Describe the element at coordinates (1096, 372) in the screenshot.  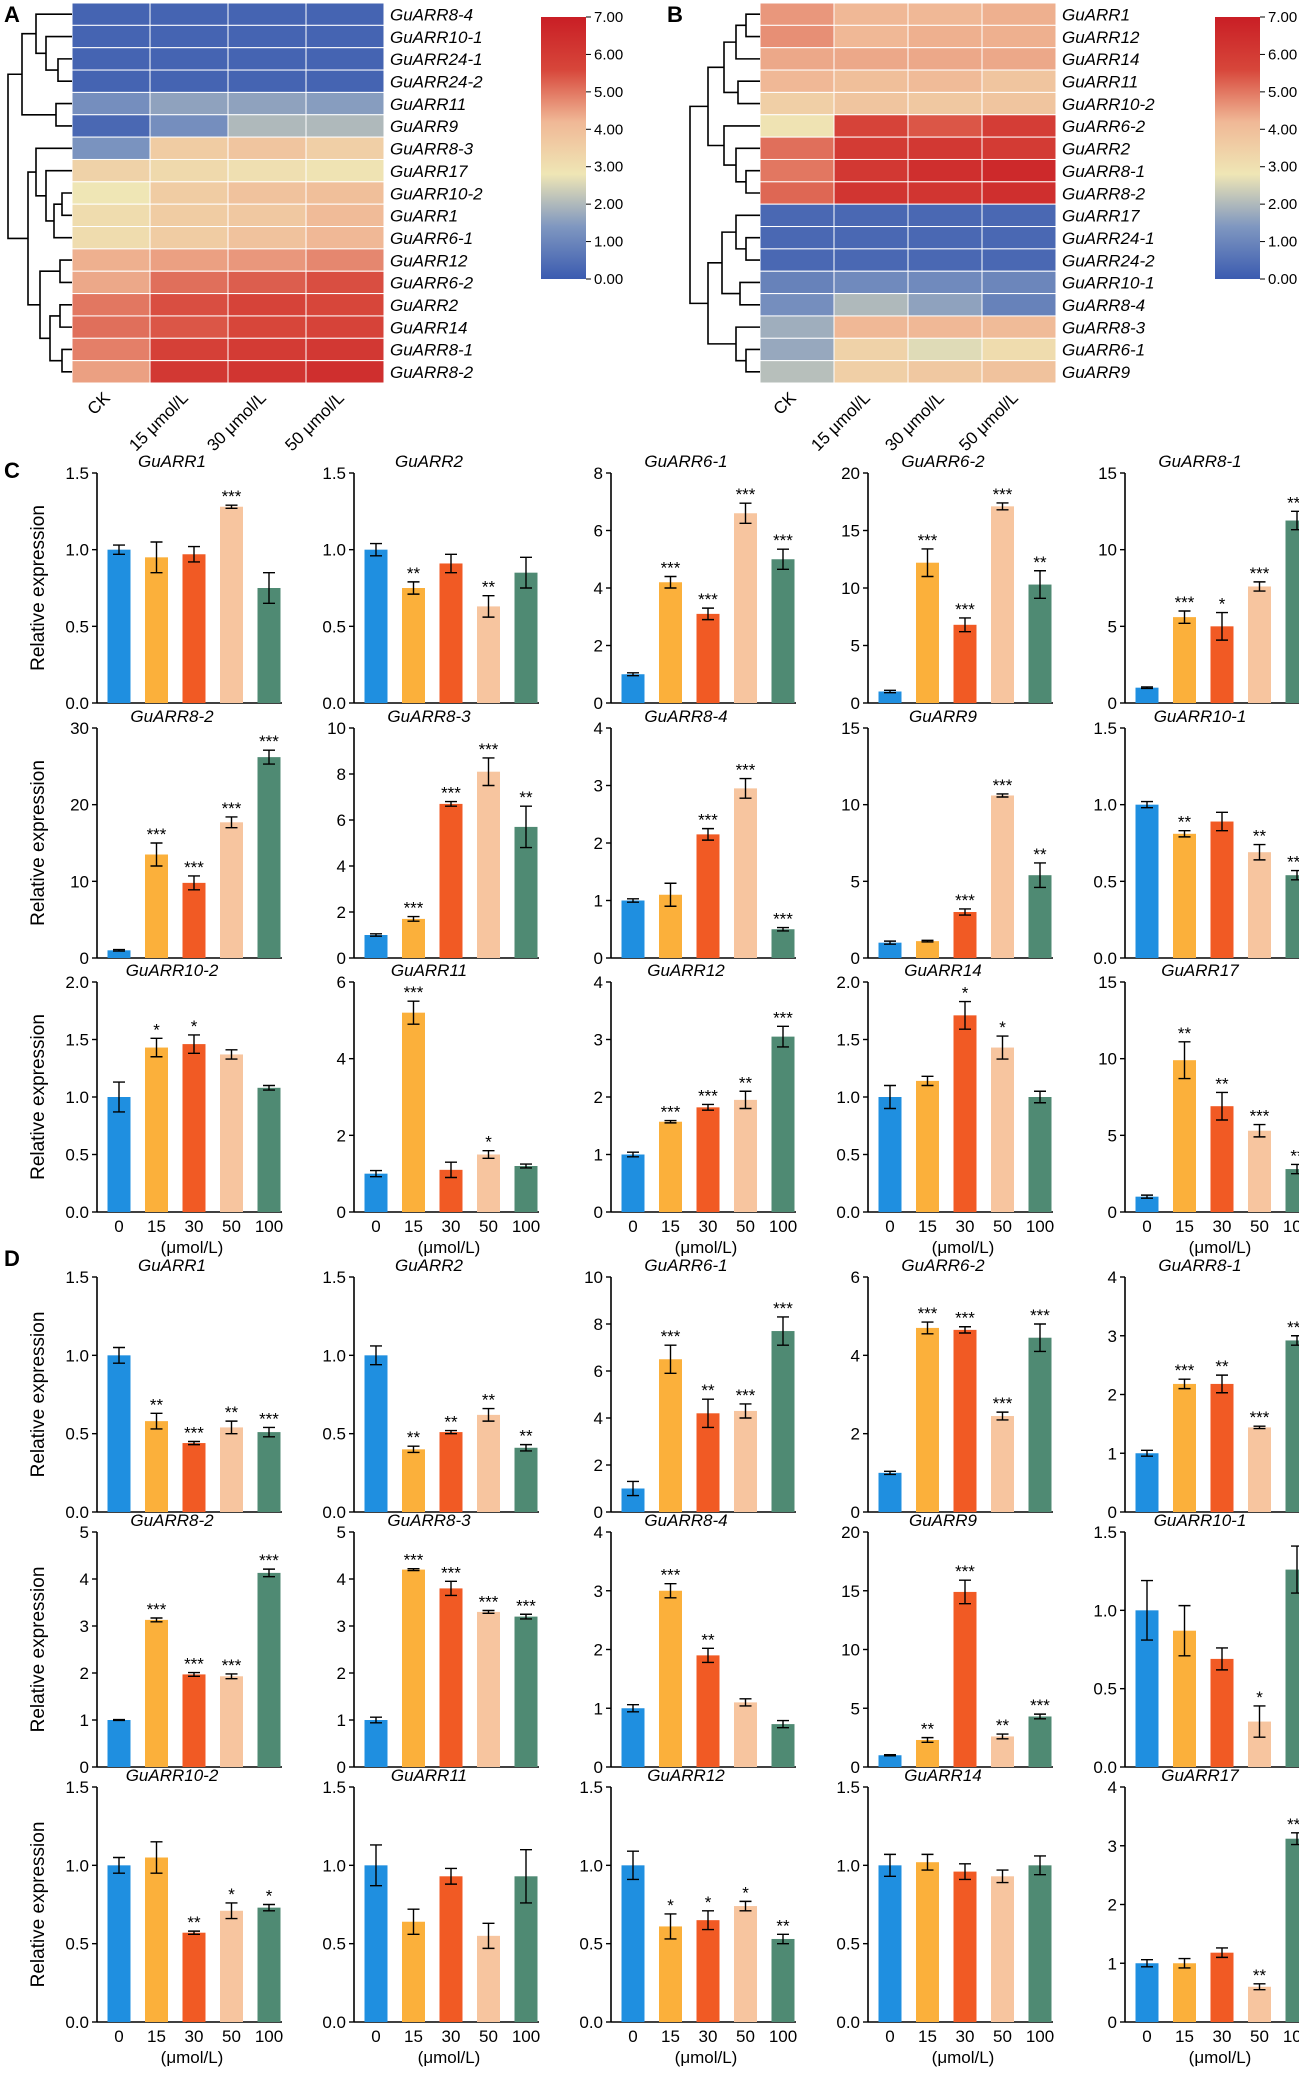
I see `heatmap-row-label: GuARR9` at that location.